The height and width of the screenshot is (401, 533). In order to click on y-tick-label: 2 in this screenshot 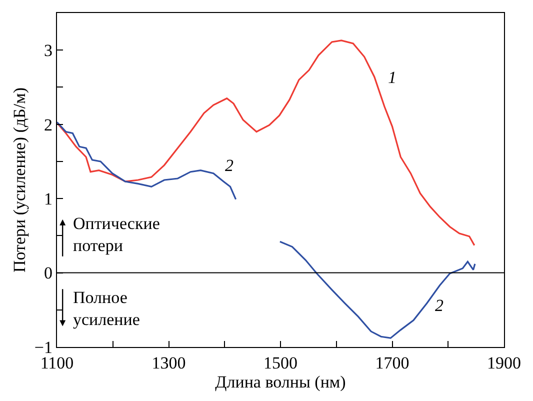, I will do `click(48, 124)`.